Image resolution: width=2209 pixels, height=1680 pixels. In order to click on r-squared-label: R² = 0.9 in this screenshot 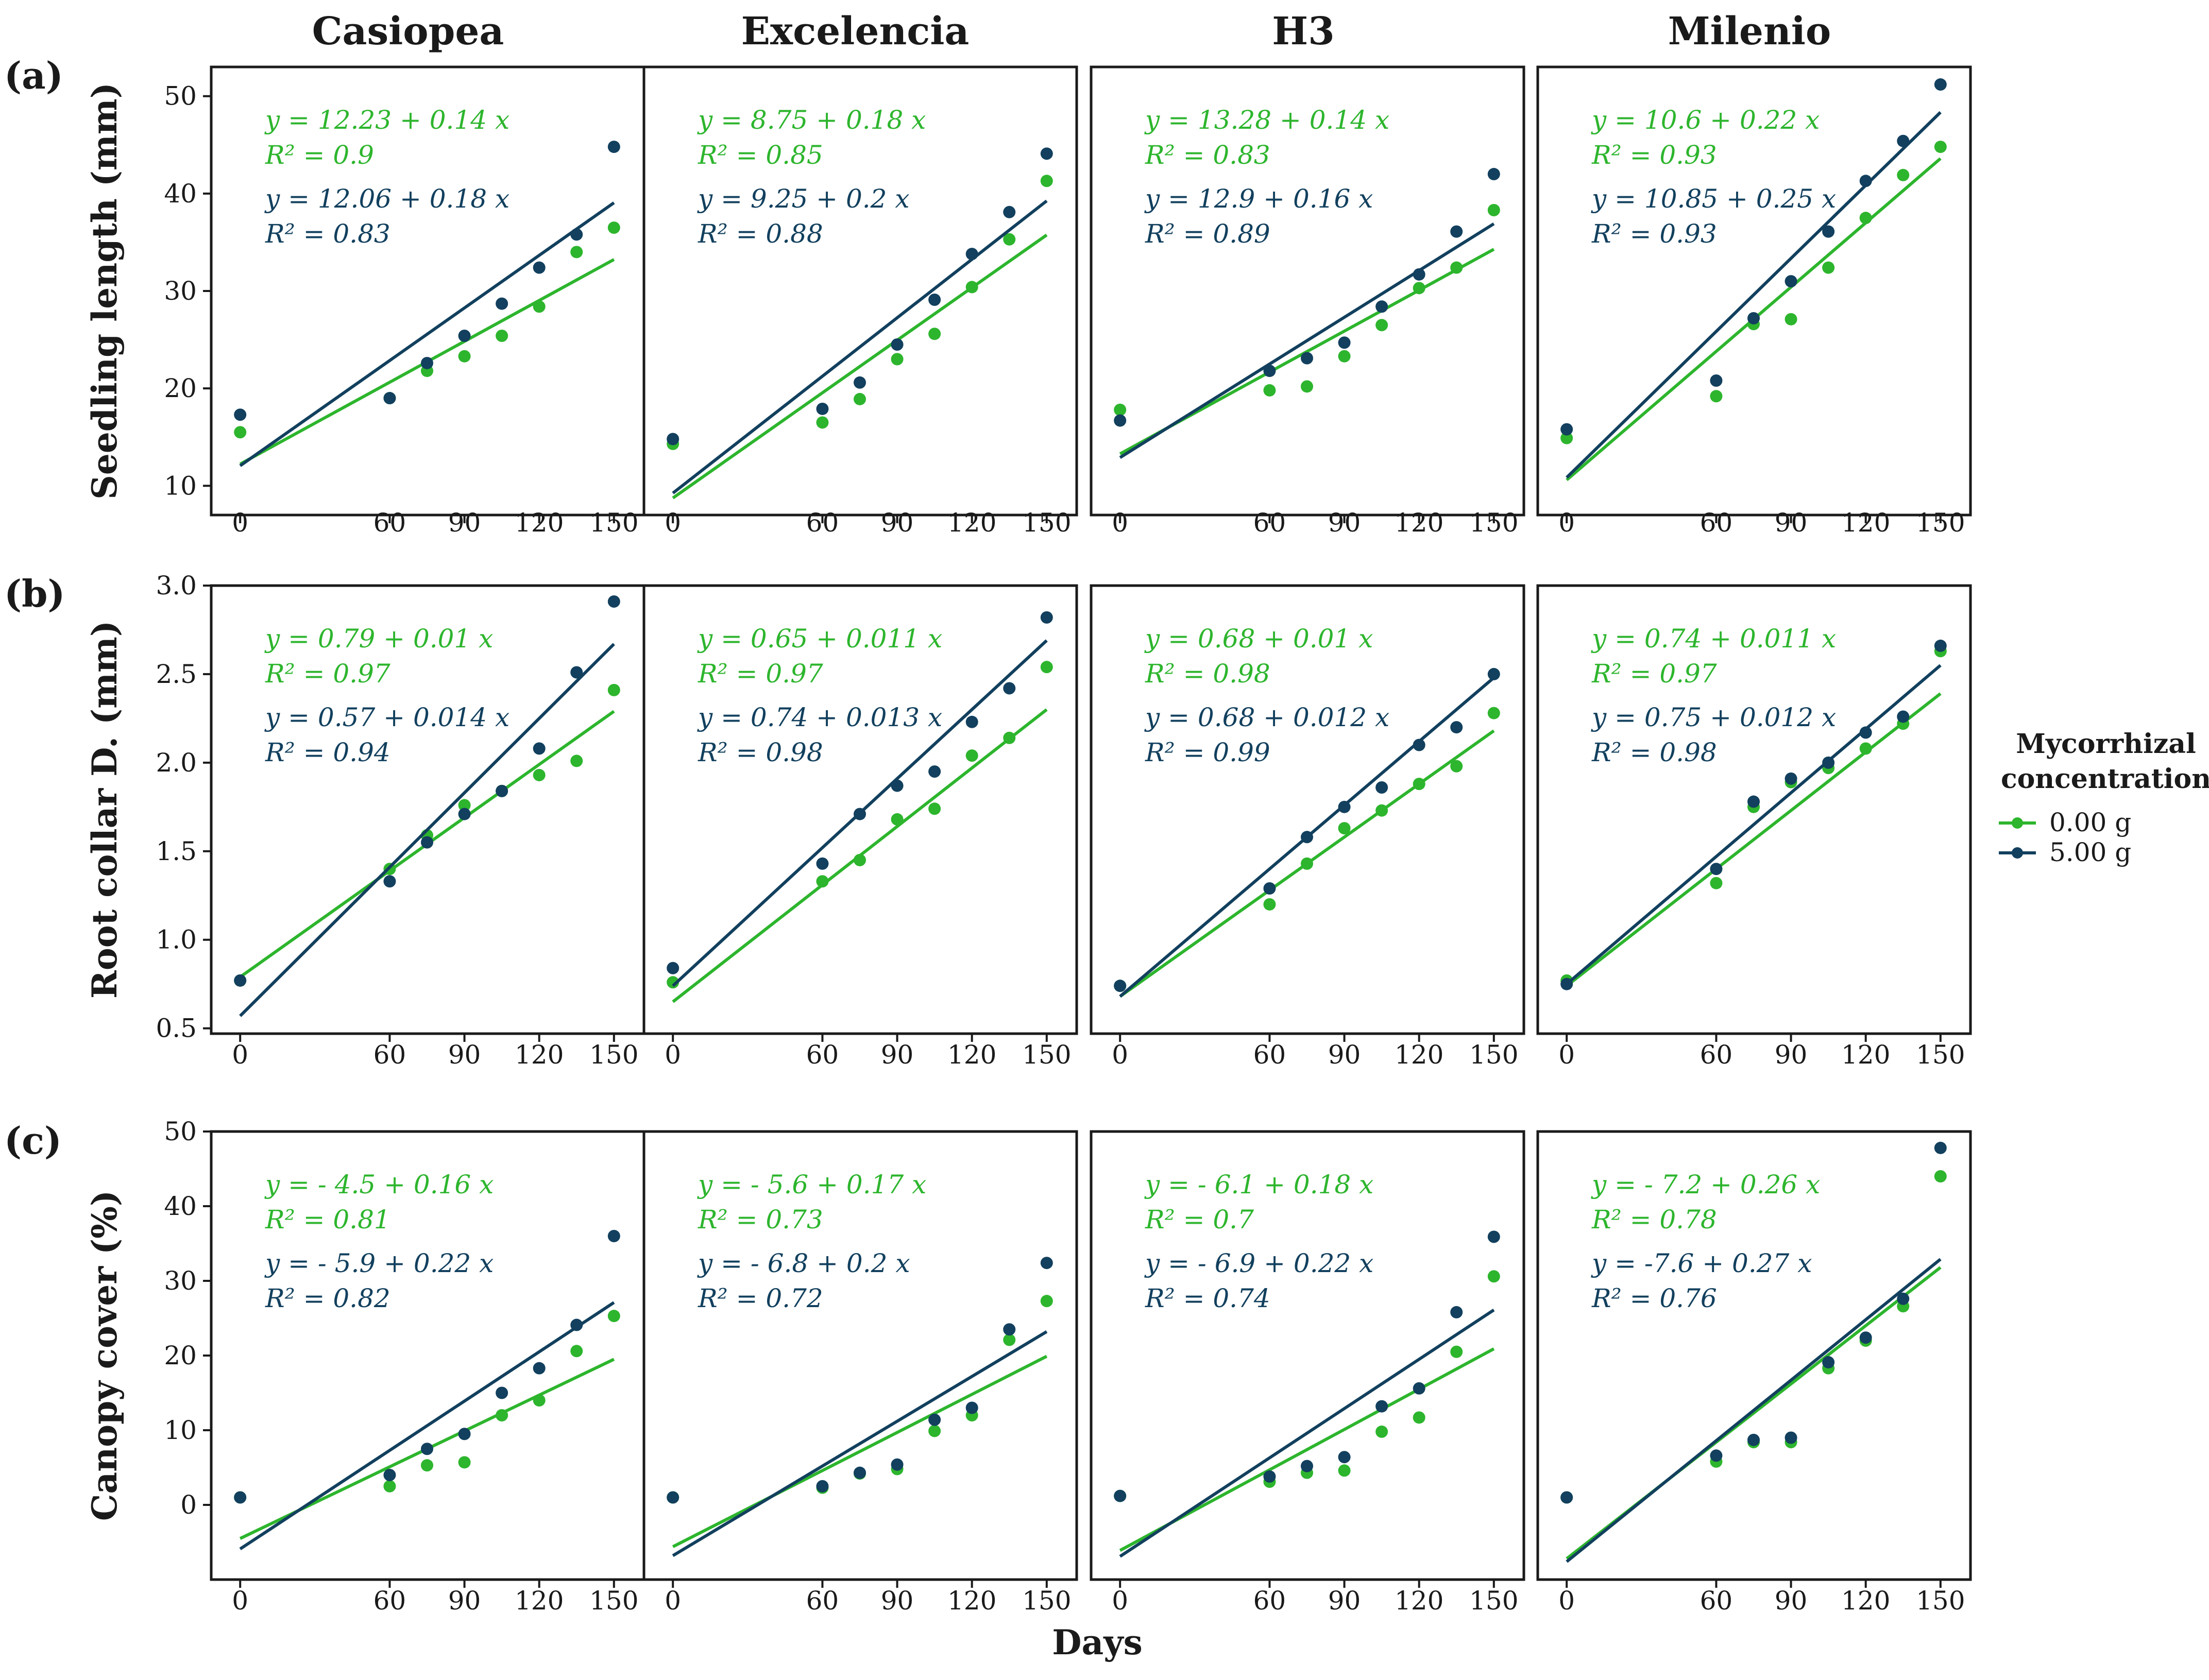, I will do `click(319, 155)`.